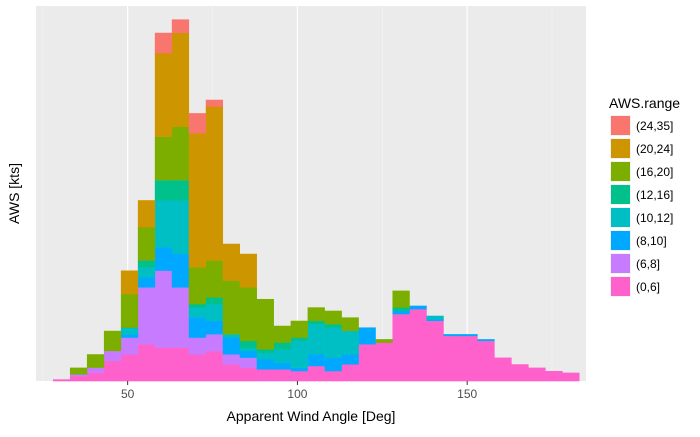 The height and width of the screenshot is (437, 700). Describe the element at coordinates (654, 218) in the screenshot. I see `legend-item-label: (10,12]` at that location.